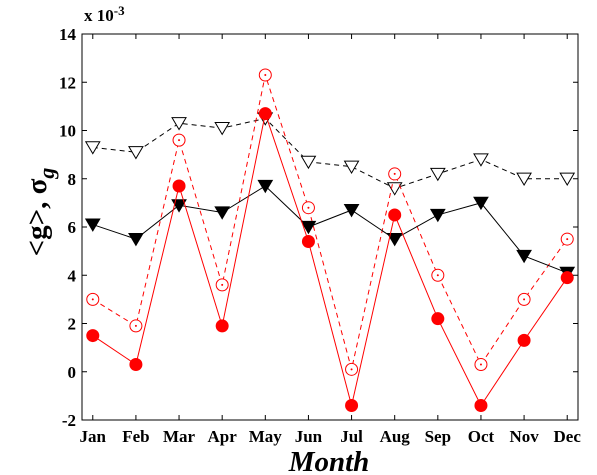  I want to click on x-tick-label: May, so click(266, 436).